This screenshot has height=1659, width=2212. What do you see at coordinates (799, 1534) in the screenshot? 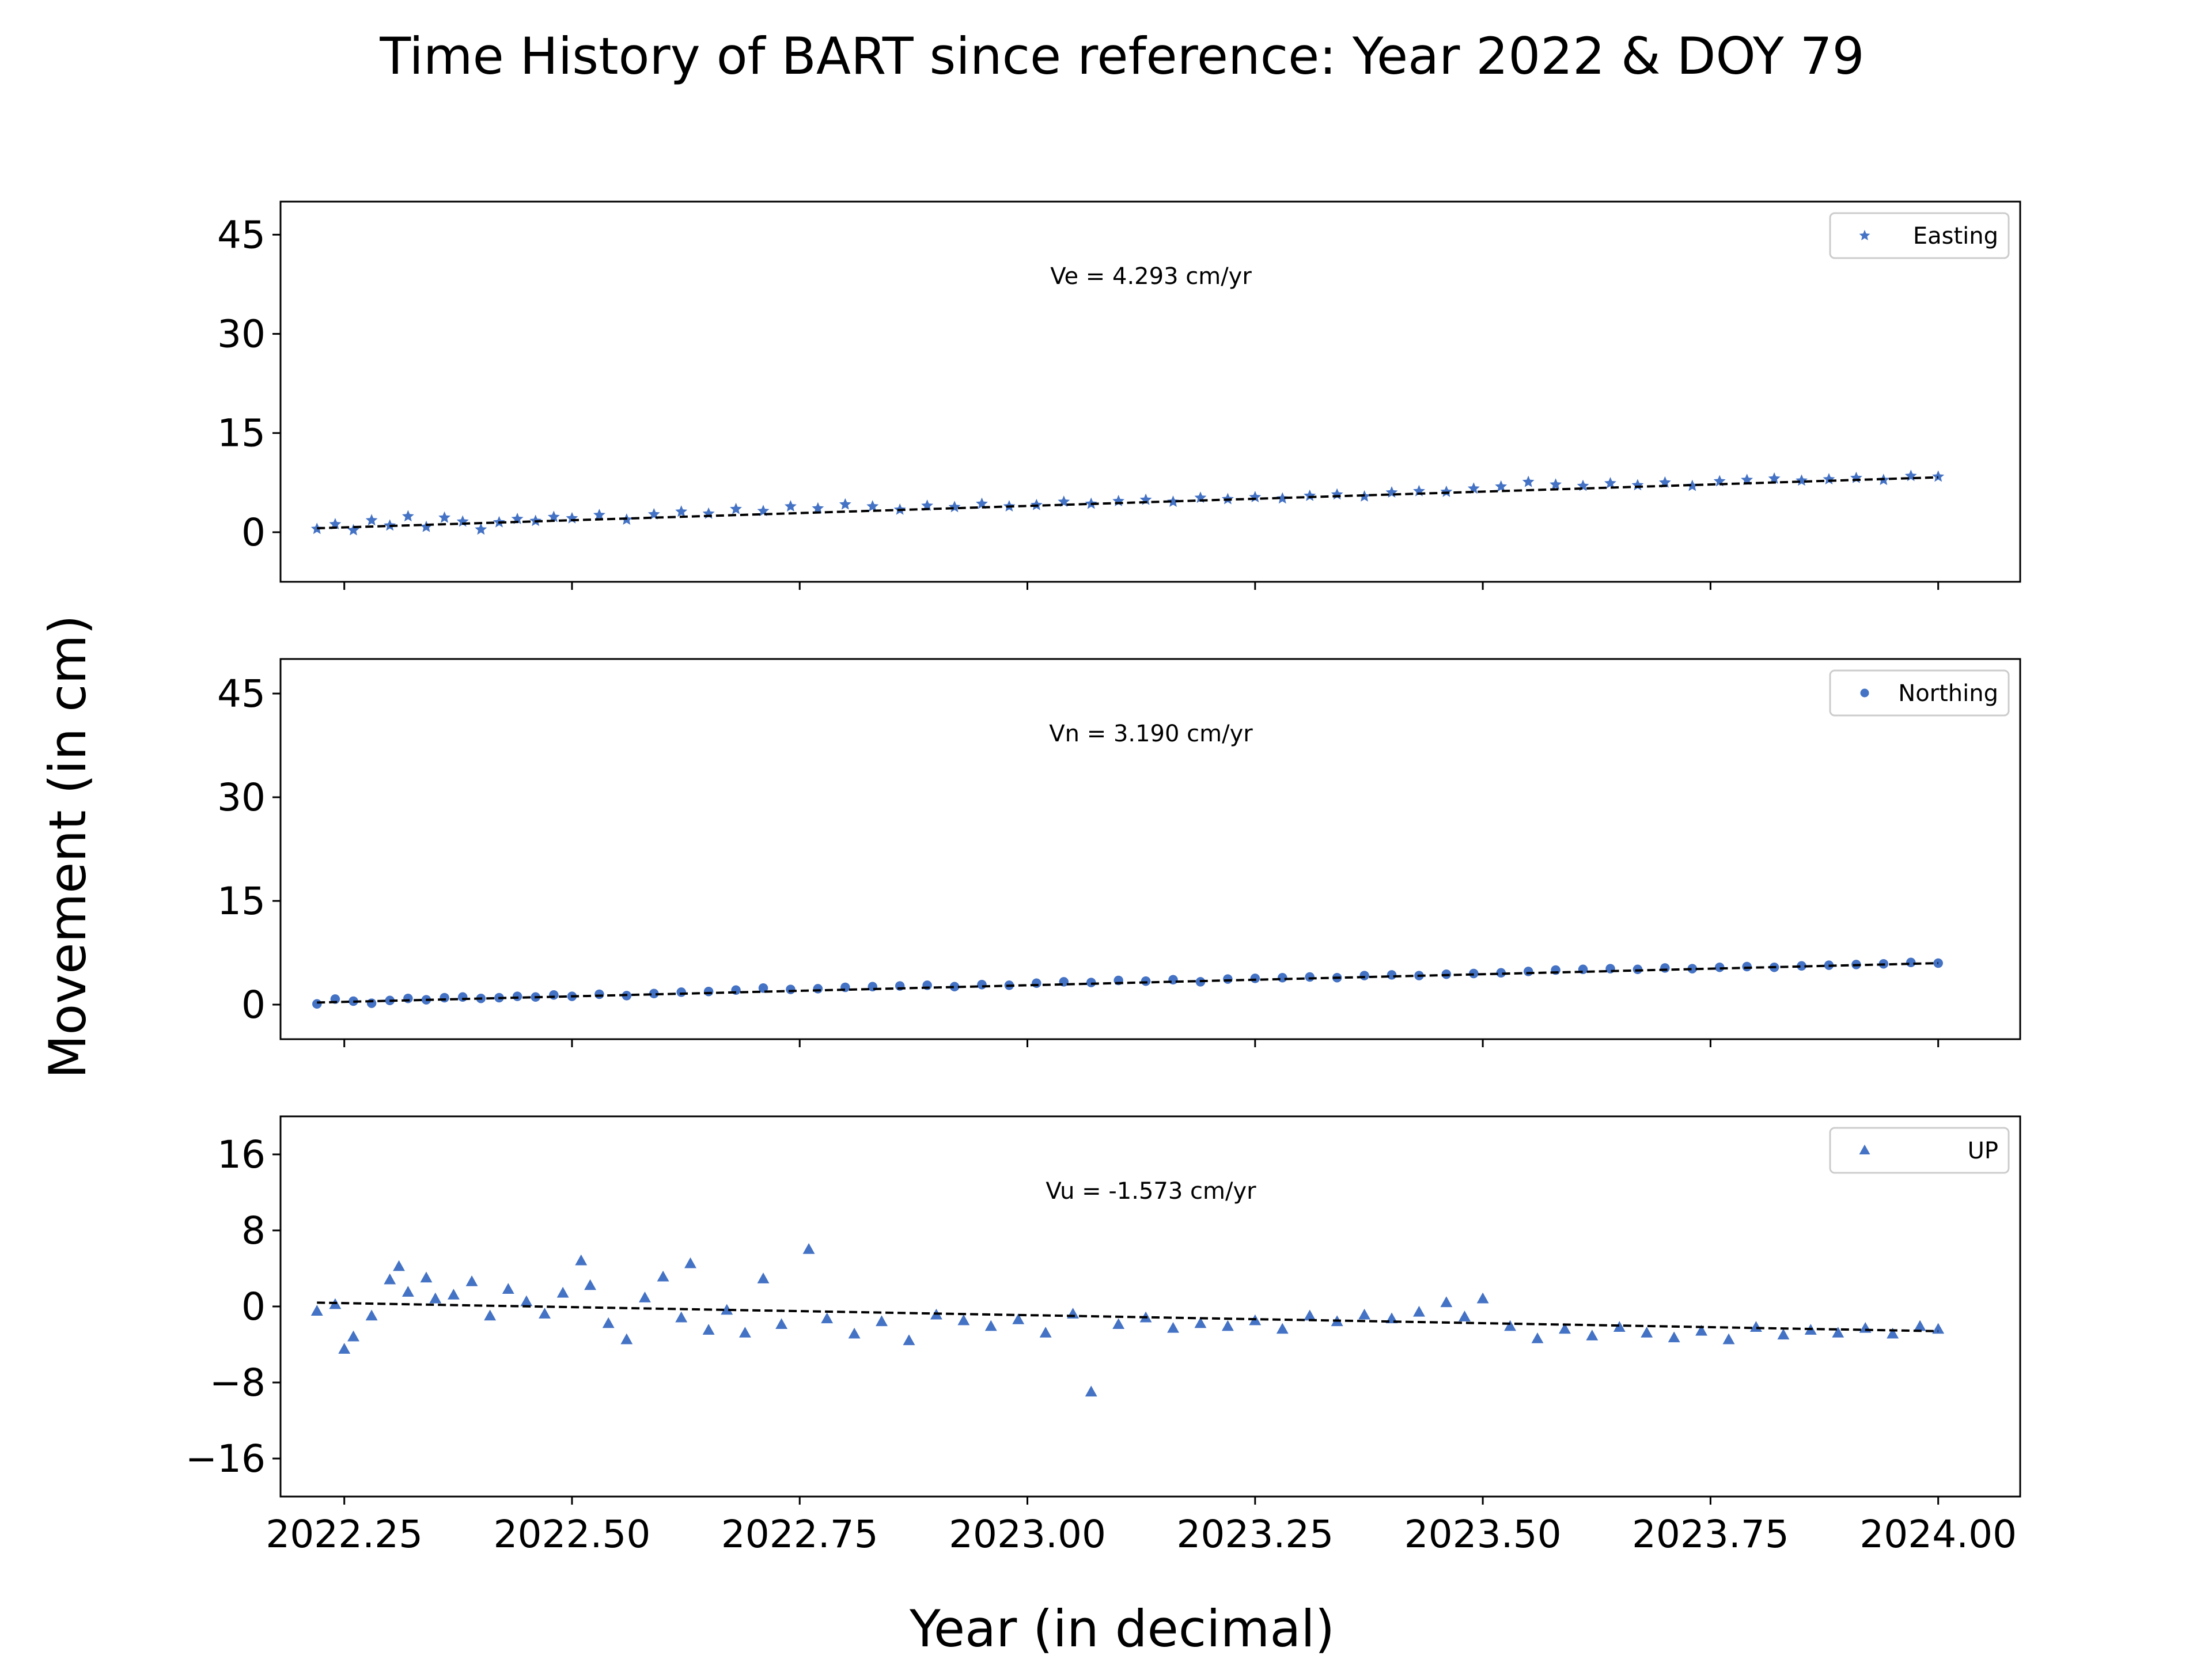
I see `x-tick-label: 2022.75` at bounding box center [799, 1534].